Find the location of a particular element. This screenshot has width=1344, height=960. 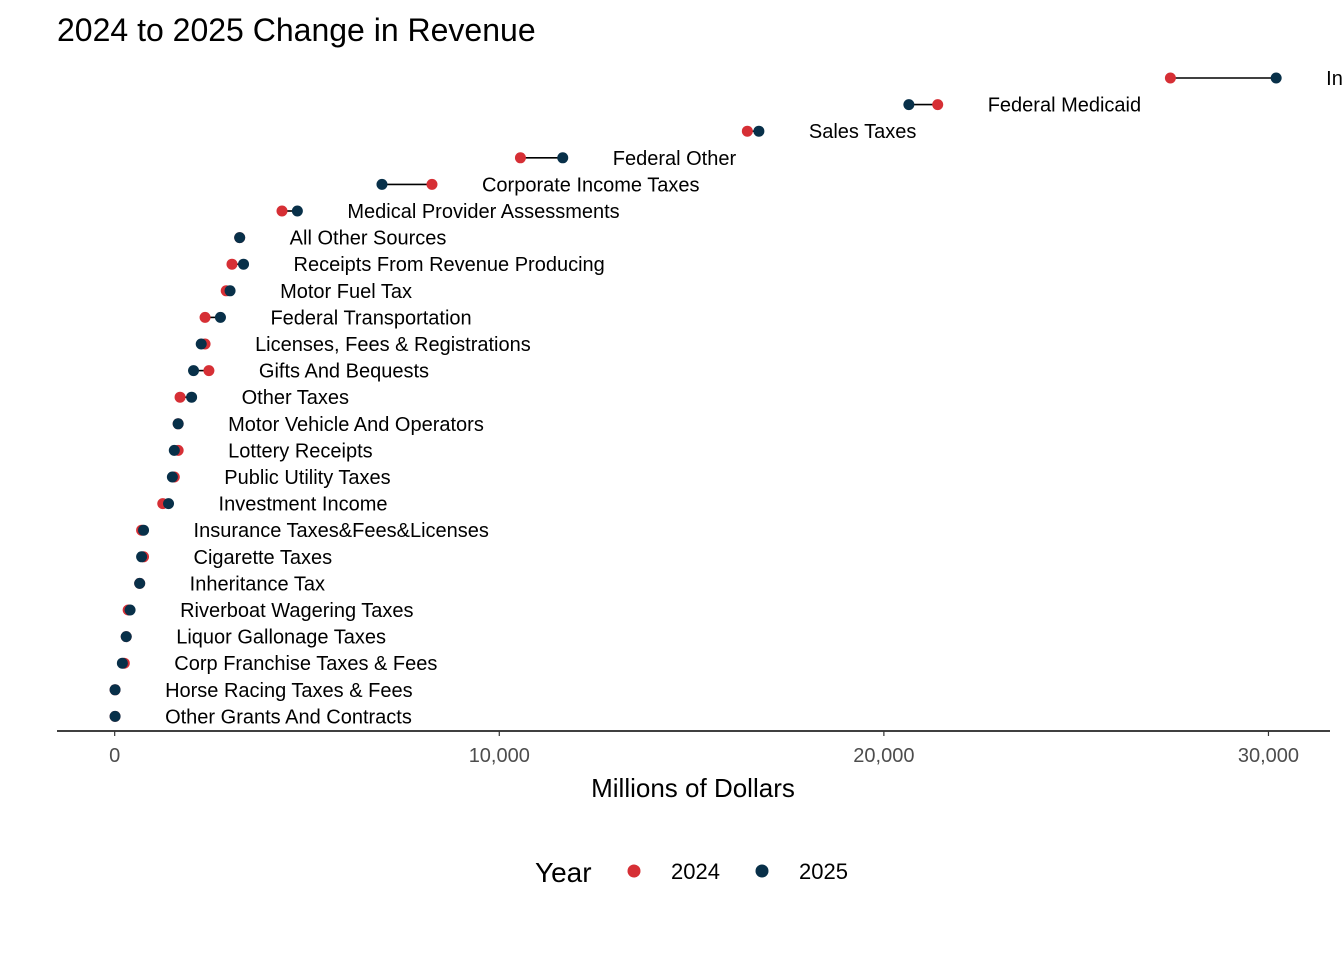

category-label: Public Utility Taxes is located at coordinates (307, 478).